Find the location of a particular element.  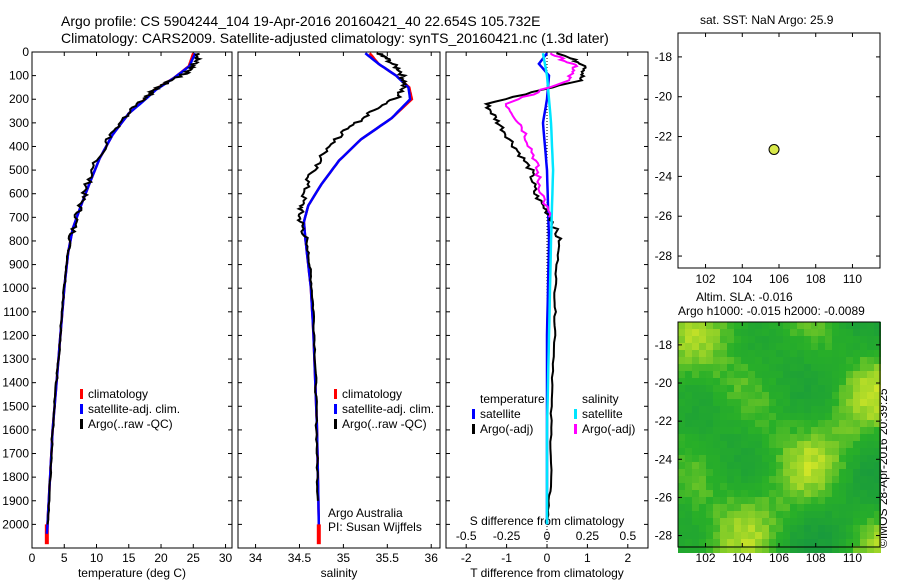

legend-label: Argo(-adj) is located at coordinates (506, 429).